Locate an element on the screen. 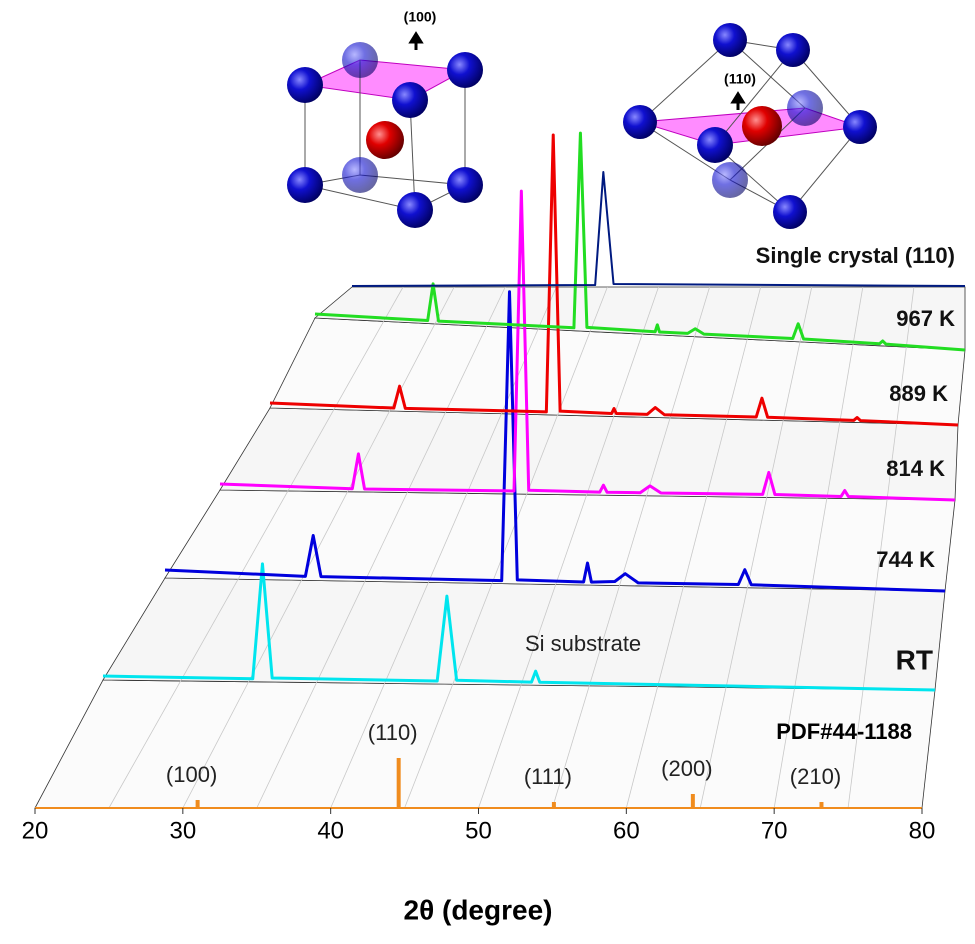 This screenshot has width=975, height=944. annotation: Si substrate is located at coordinates (583, 643).